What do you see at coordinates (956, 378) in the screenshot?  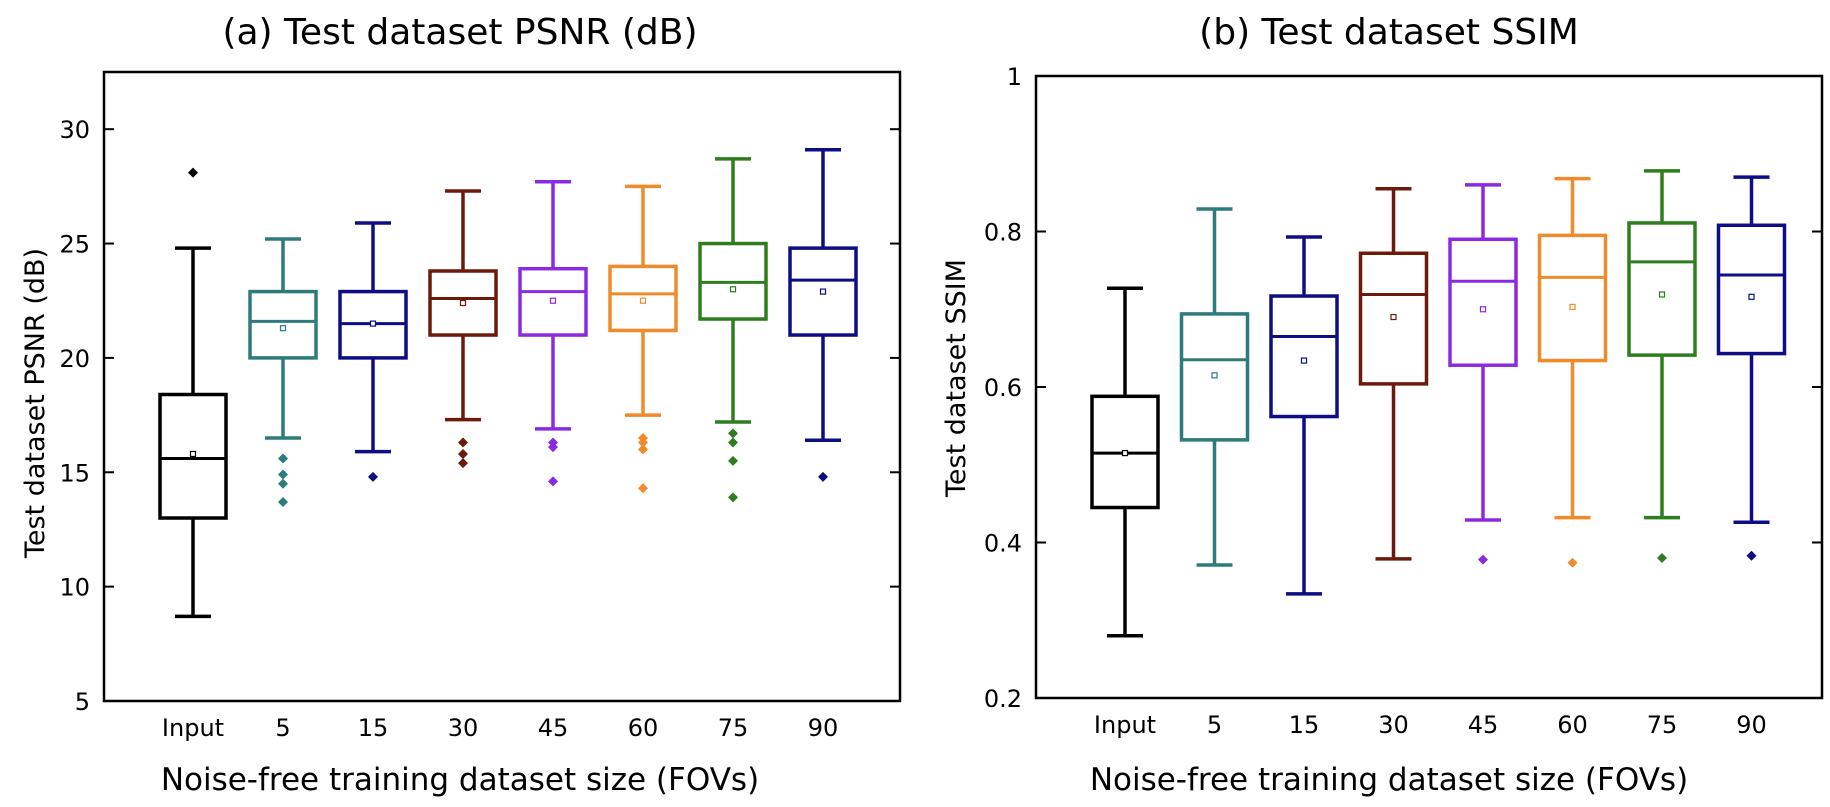 I see `y-axis-label: Test dataset SSIM` at bounding box center [956, 378].